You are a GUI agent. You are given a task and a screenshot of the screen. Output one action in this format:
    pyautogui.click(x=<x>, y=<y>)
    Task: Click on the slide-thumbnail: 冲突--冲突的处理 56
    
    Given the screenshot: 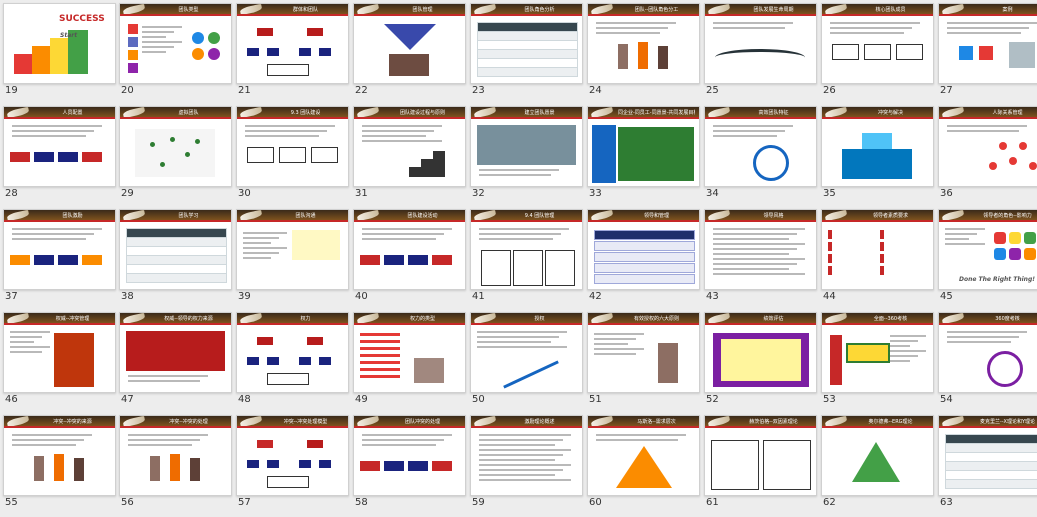 What is the action you would take?
    pyautogui.click(x=178, y=466)
    